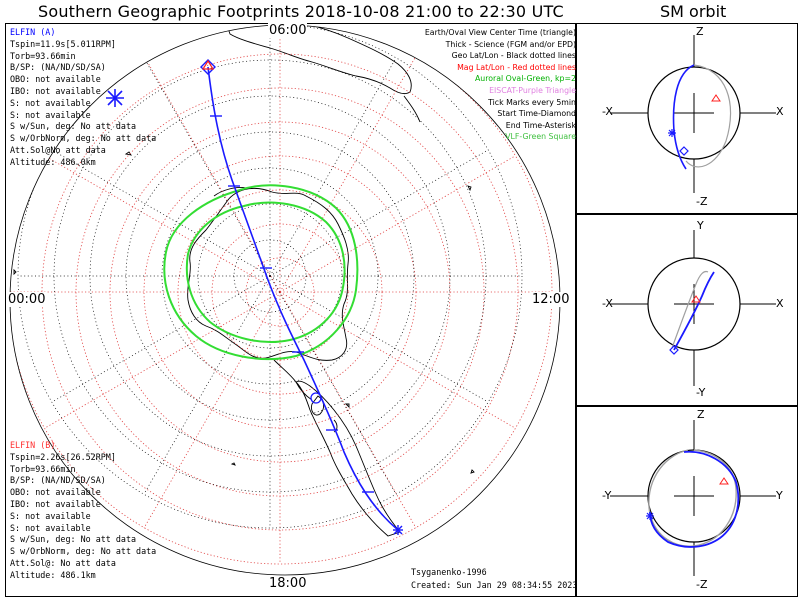 This screenshot has height=600, width=800. Describe the element at coordinates (551, 299) in the screenshot. I see `mlt-label-right: 12:00` at that location.